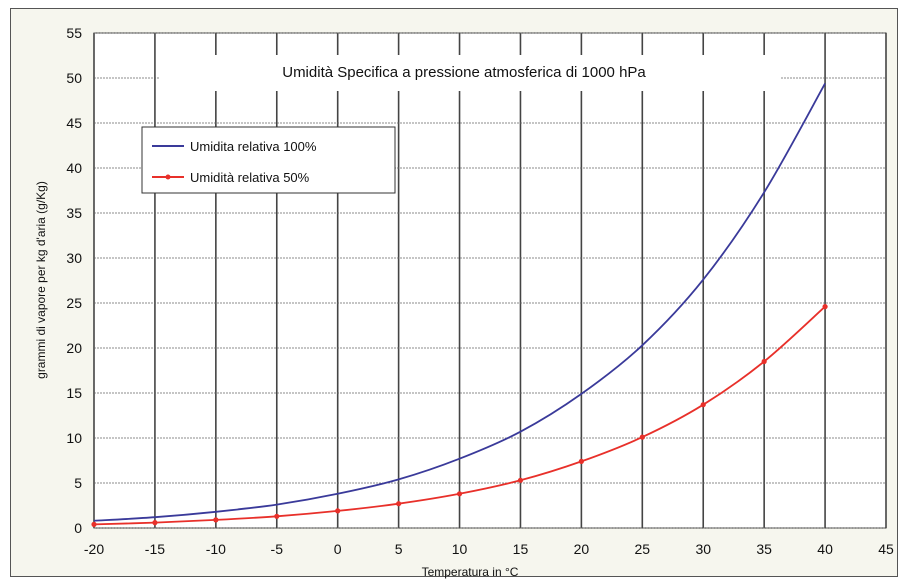 Image resolution: width=910 pixels, height=585 pixels. I want to click on y-tick-label: 50, so click(74, 78).